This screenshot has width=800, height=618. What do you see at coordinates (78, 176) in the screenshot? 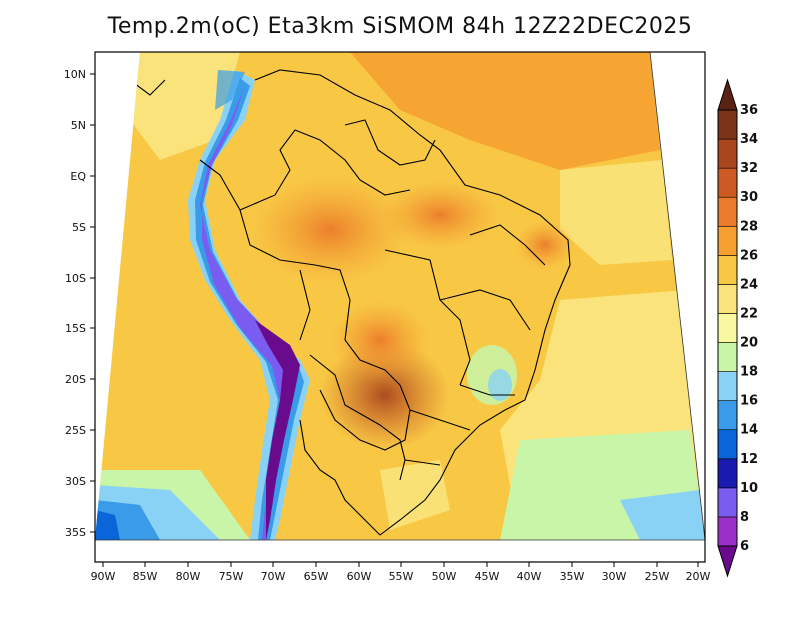
I see `lat-label: EQ` at bounding box center [78, 176].